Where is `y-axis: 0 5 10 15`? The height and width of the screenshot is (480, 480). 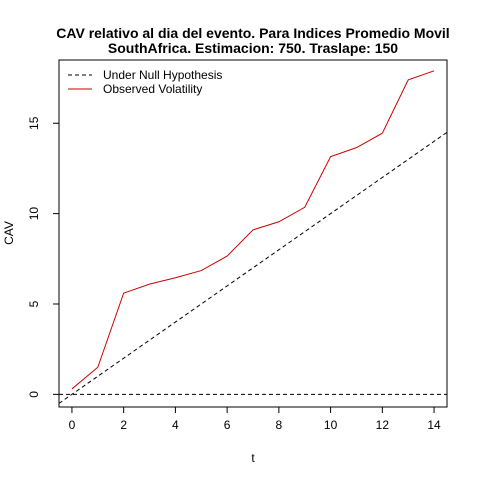 y-axis: 0 5 10 15 is located at coordinates (43, 257).